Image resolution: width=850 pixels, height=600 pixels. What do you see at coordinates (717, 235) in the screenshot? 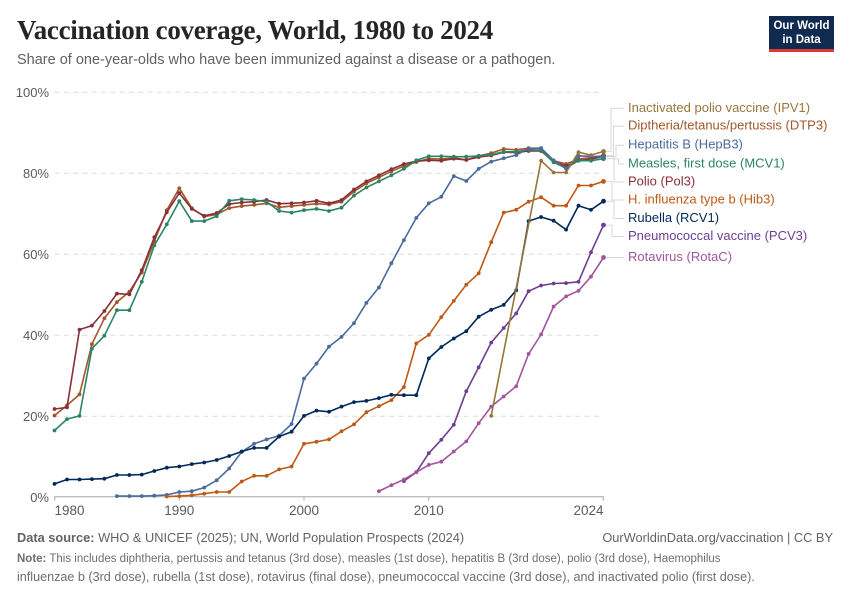
I see `svg-text: Pneumococcal vaccine (PCV3)` at bounding box center [717, 235].